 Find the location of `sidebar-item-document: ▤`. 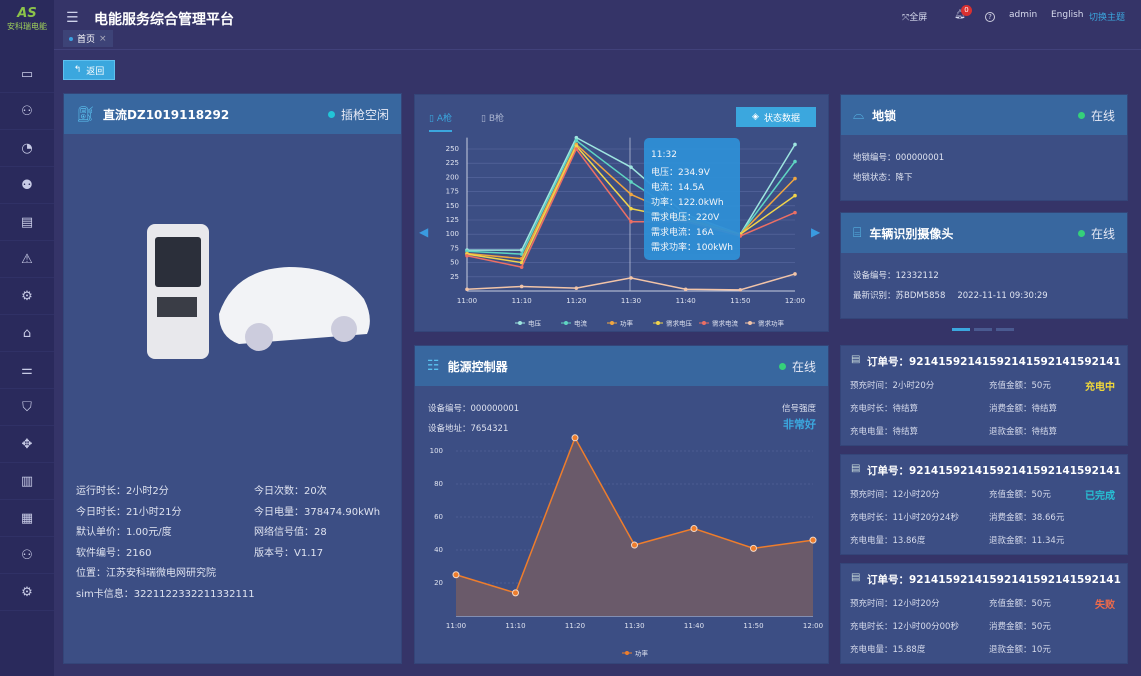

sidebar-item-document: ▤ is located at coordinates (27, 222).